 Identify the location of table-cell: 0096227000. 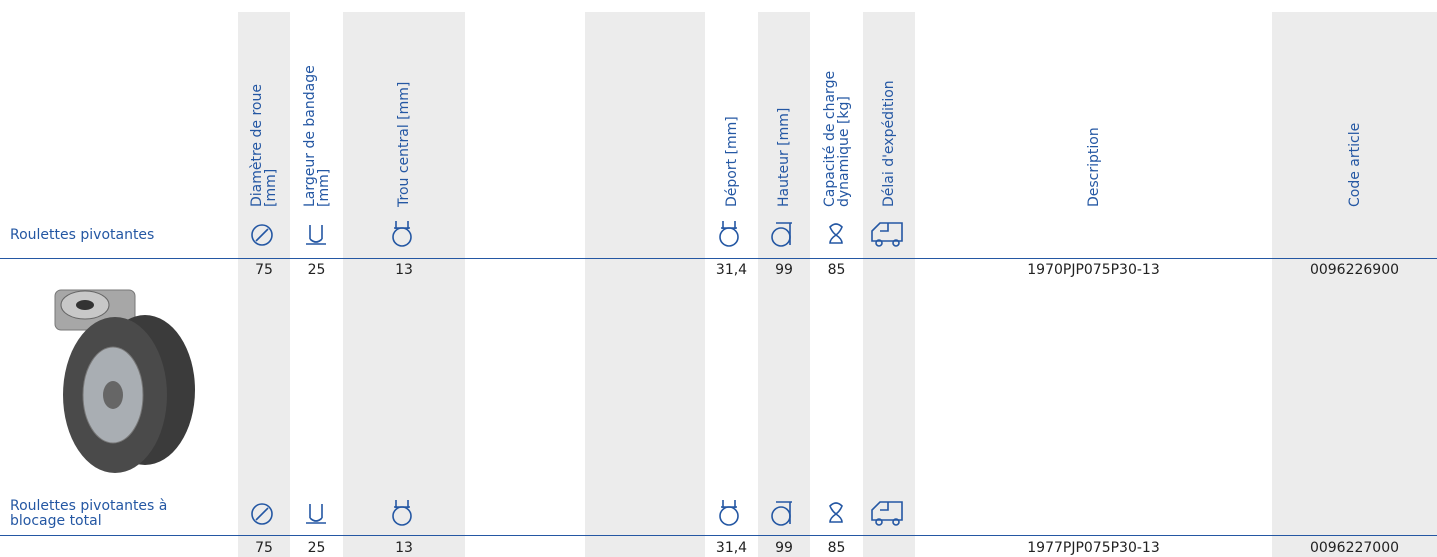
(1354, 548).